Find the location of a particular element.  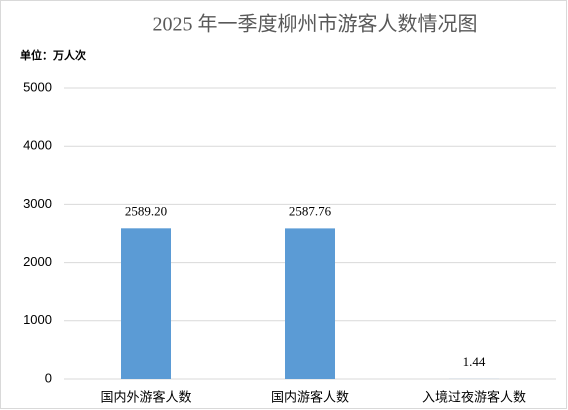

x-tick-label: 国内外游客人数 is located at coordinates (145, 396).